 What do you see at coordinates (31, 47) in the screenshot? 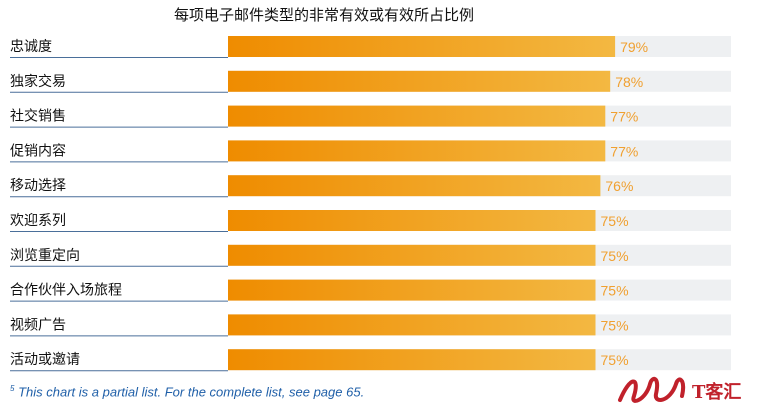
I see `category-label: 忠诚度` at bounding box center [31, 47].